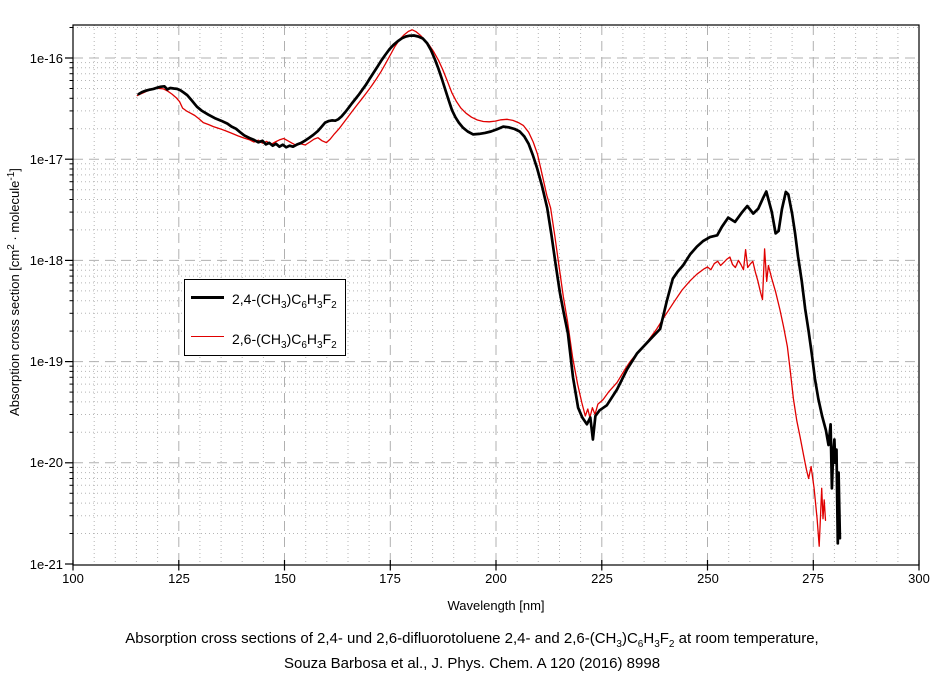  Describe the element at coordinates (602, 578) in the screenshot. I see `x-tick-label: 225` at that location.